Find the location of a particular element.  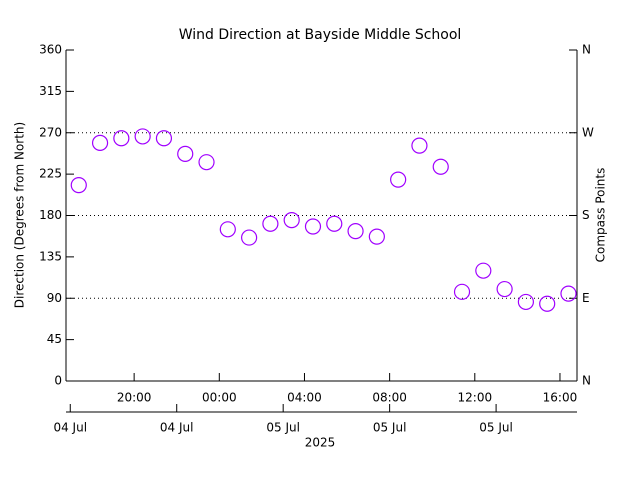

y-axis-label: Direction (Degrees from North) is located at coordinates (20, 215).